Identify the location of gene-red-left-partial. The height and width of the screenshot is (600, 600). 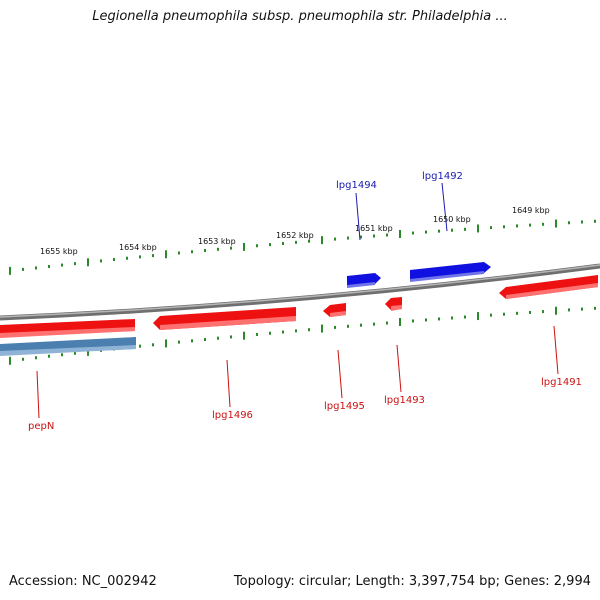
(67, 328).